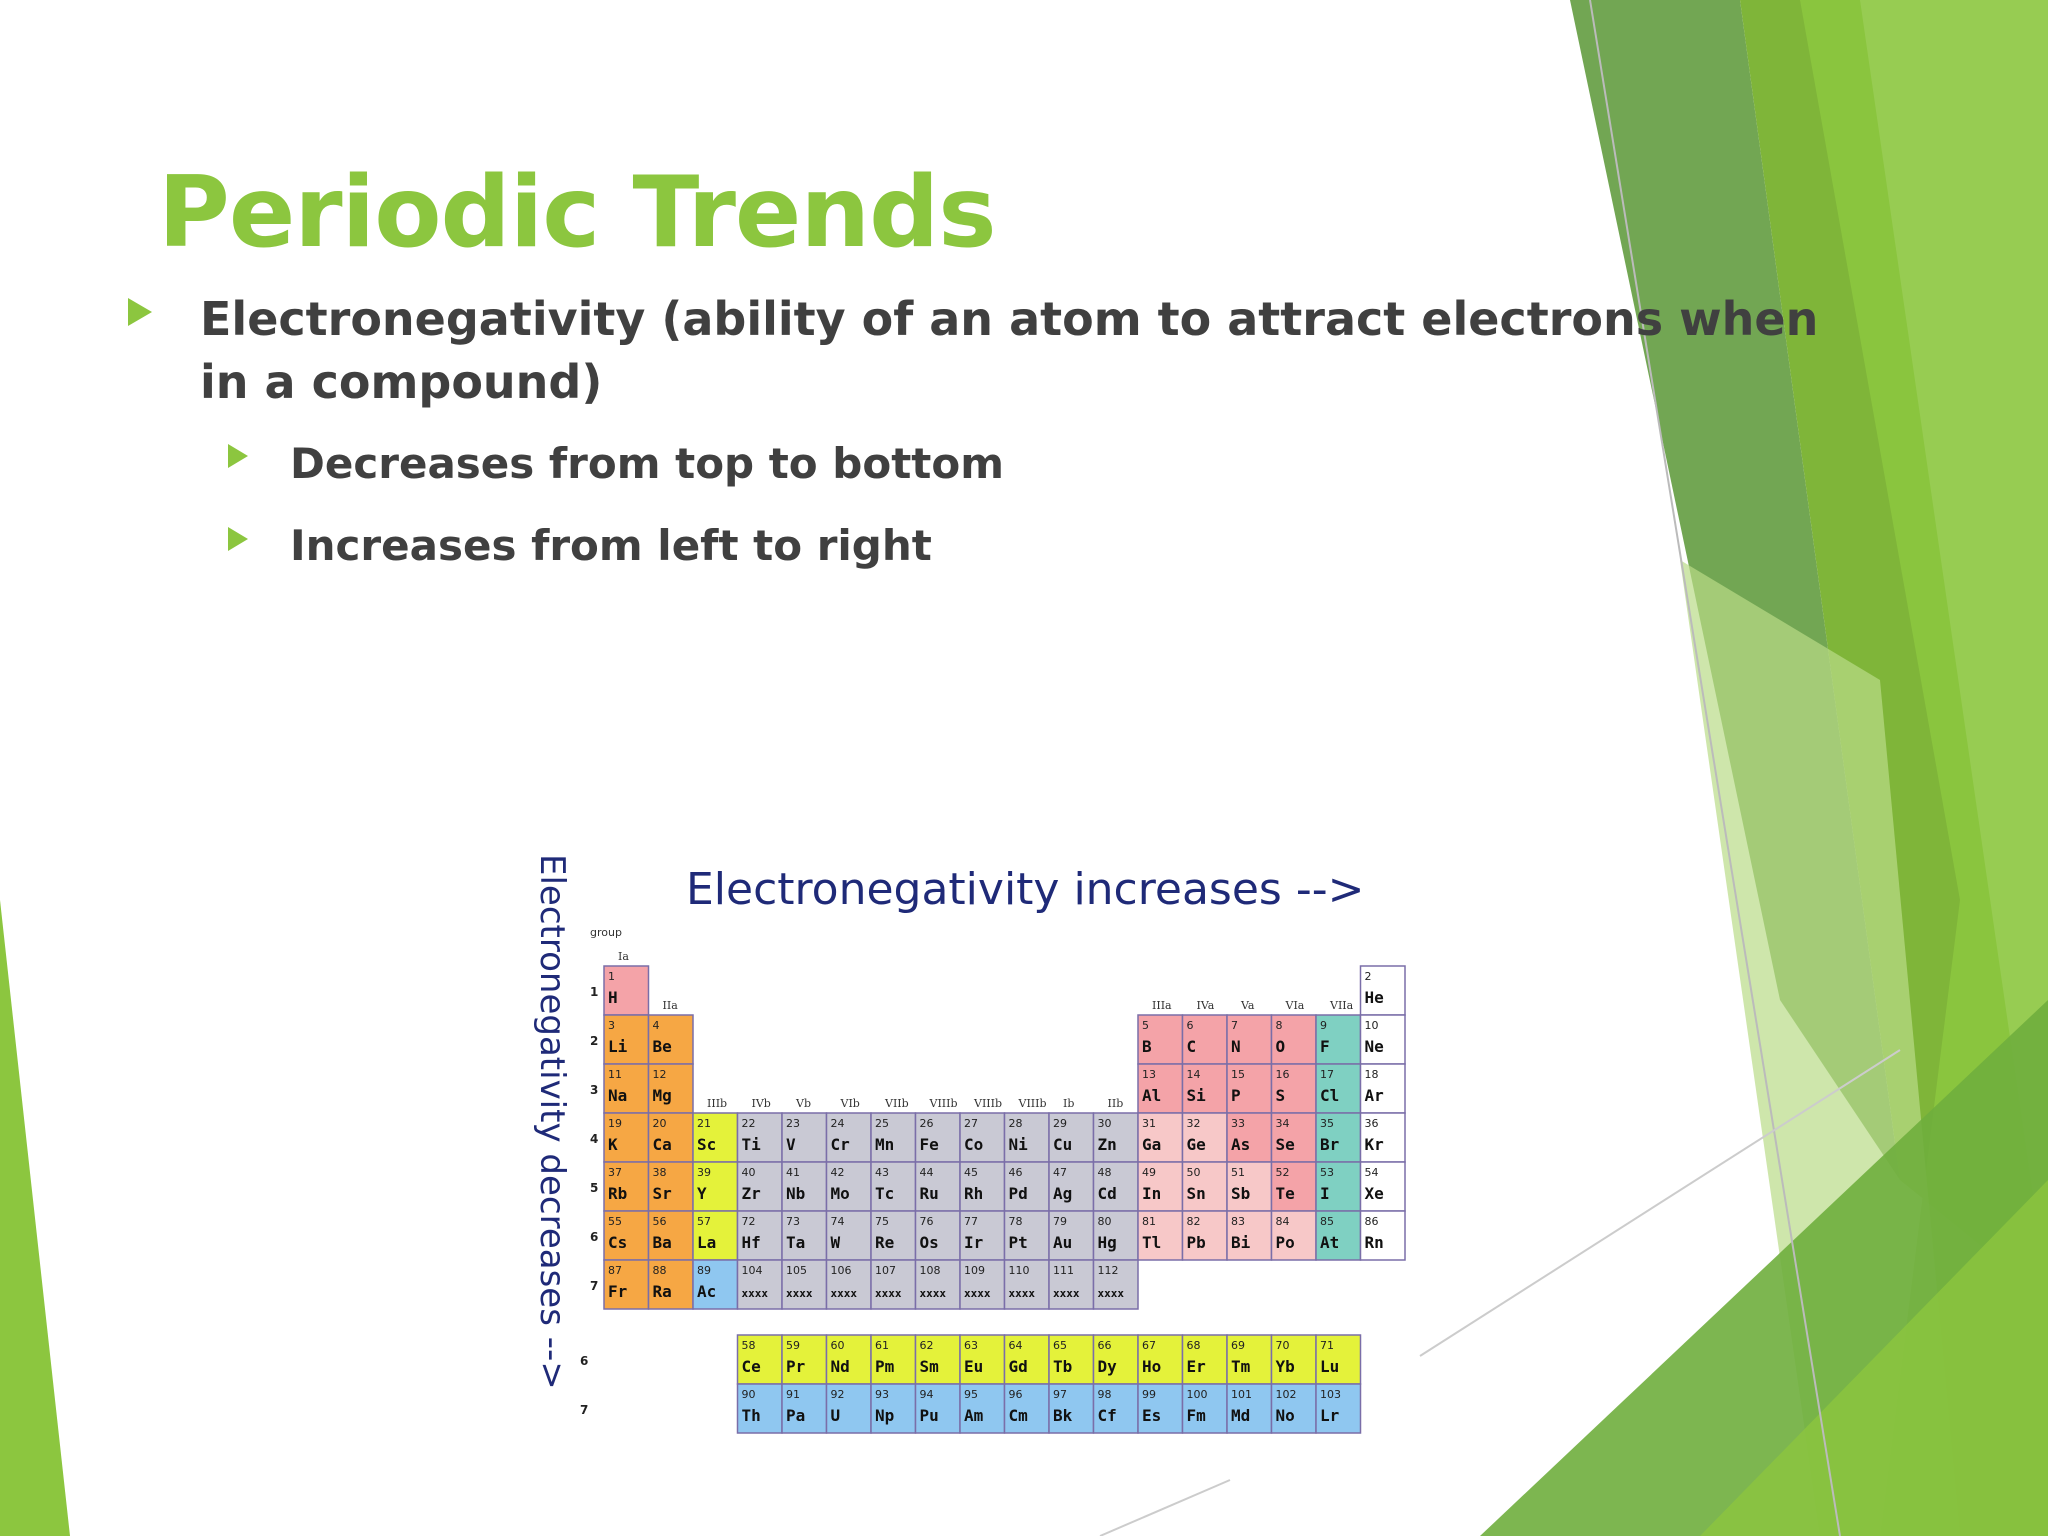  I want to click on element-symbol: Nd, so click(840, 1366).